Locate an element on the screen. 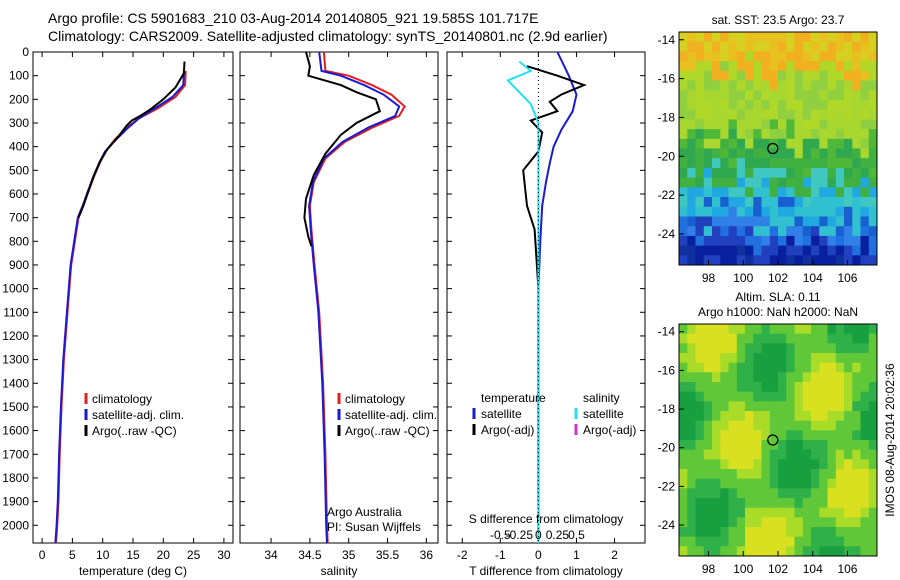  x-tick-label-temperature: 0 is located at coordinates (42, 555).